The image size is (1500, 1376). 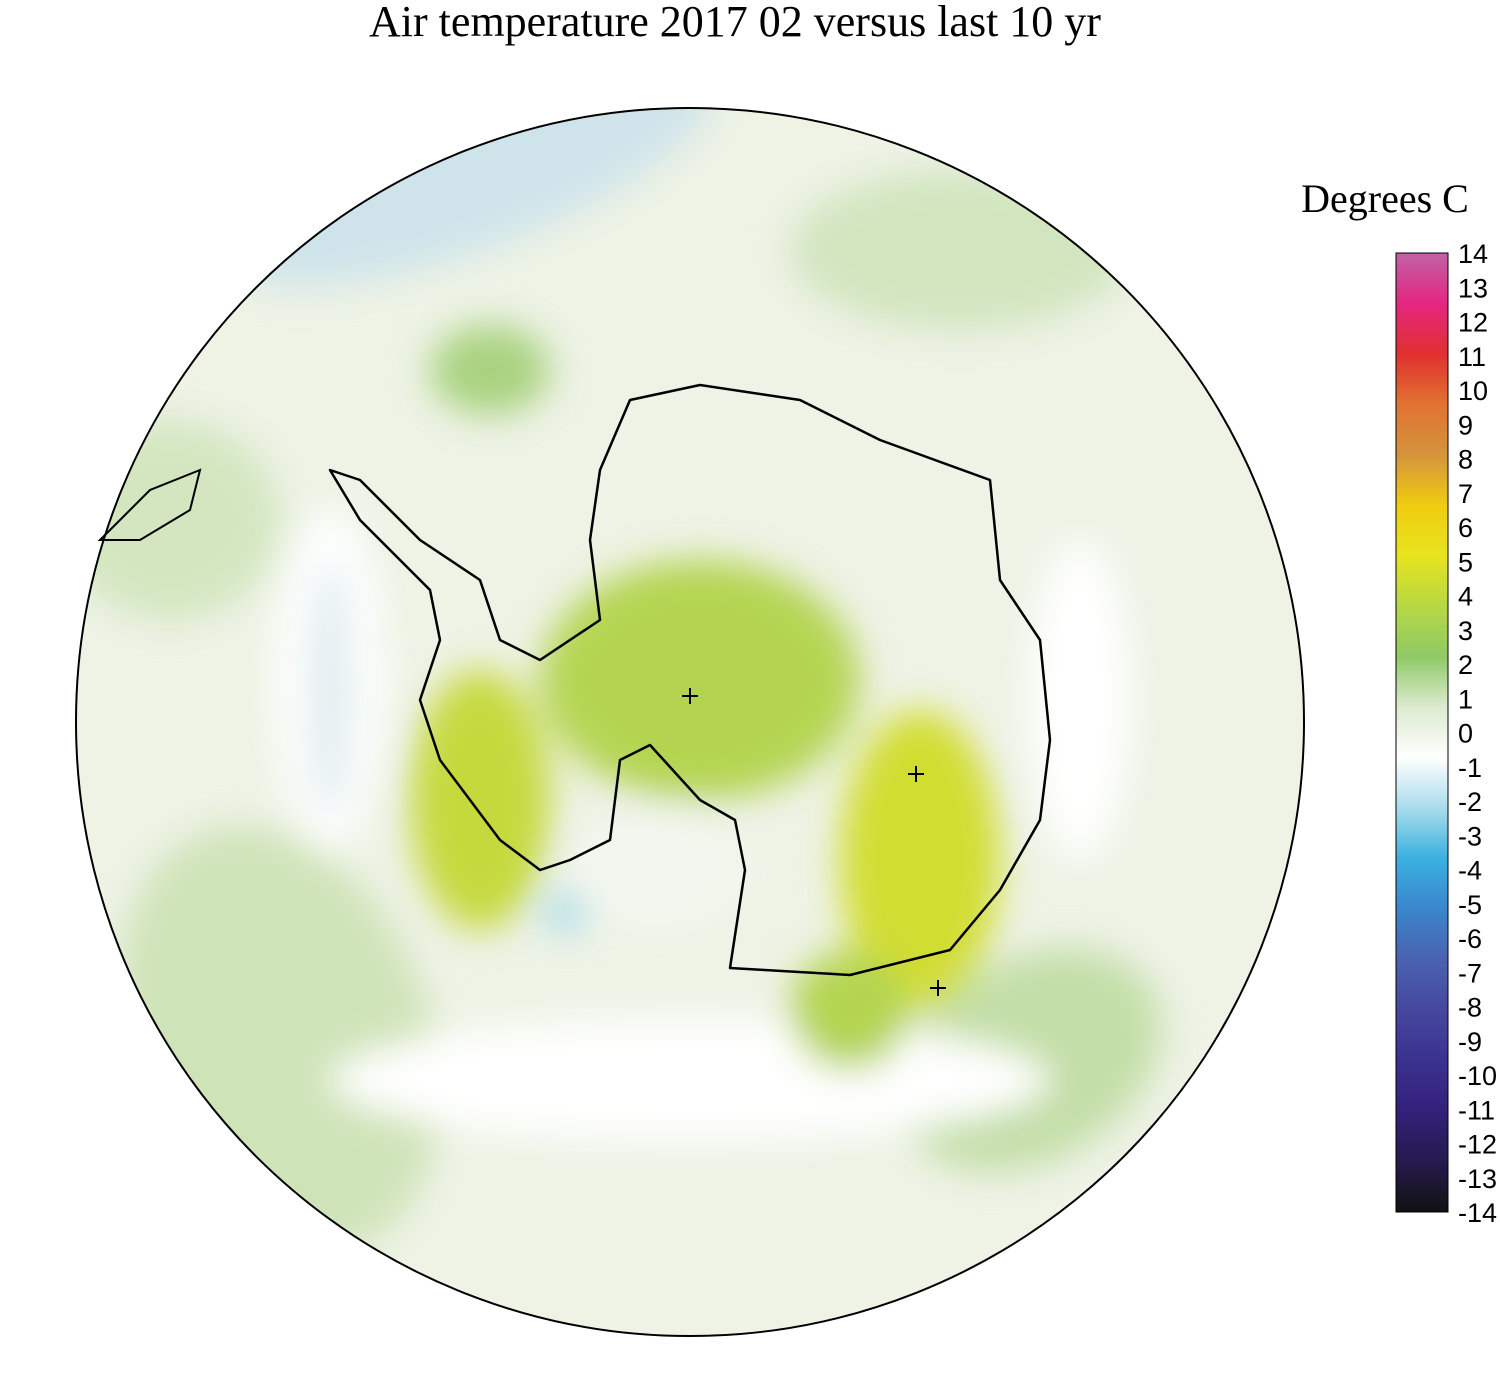 I want to click on colorbar-tick-label: 12, so click(x=1473, y=323).